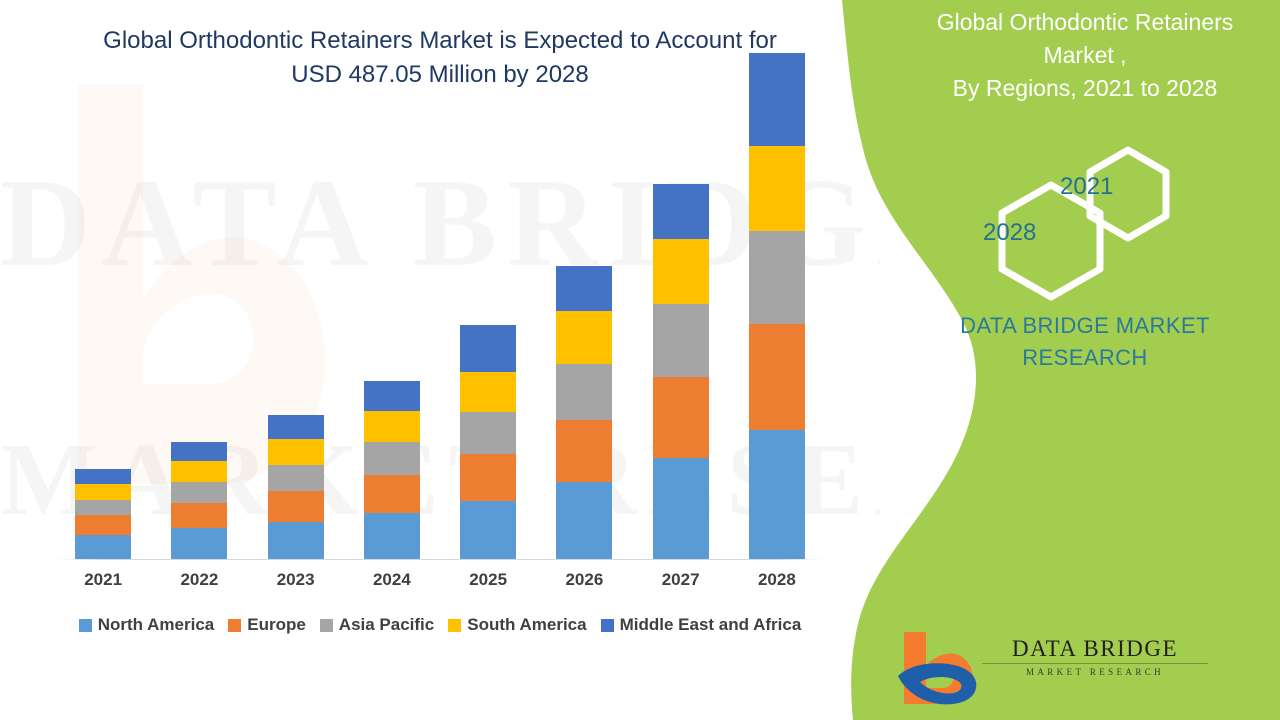 The width and height of the screenshot is (1280, 720). What do you see at coordinates (937, 668) in the screenshot?
I see `databridge-b-logo-icon` at bounding box center [937, 668].